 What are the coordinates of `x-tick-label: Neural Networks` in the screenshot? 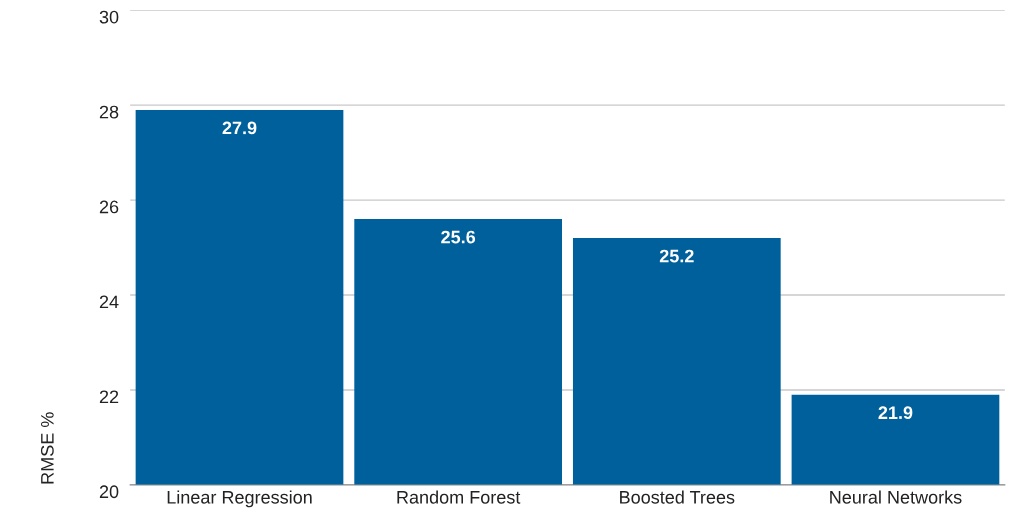 It's located at (896, 497).